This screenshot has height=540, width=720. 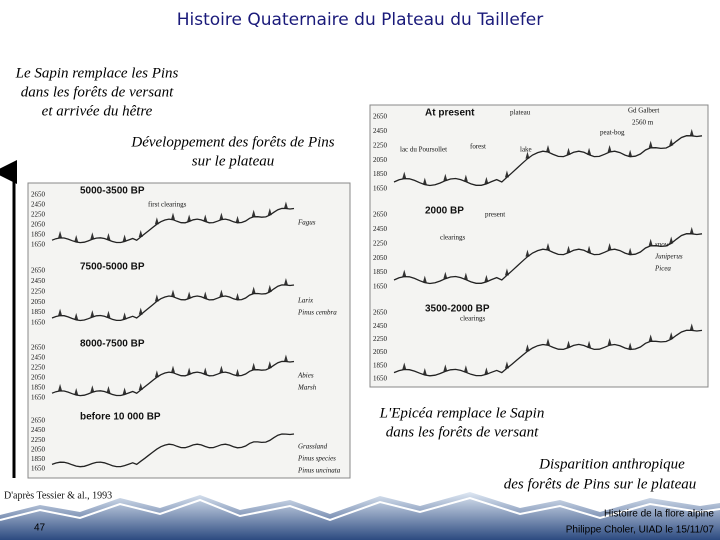 I want to click on legend-label: Fagus, so click(x=306, y=223).